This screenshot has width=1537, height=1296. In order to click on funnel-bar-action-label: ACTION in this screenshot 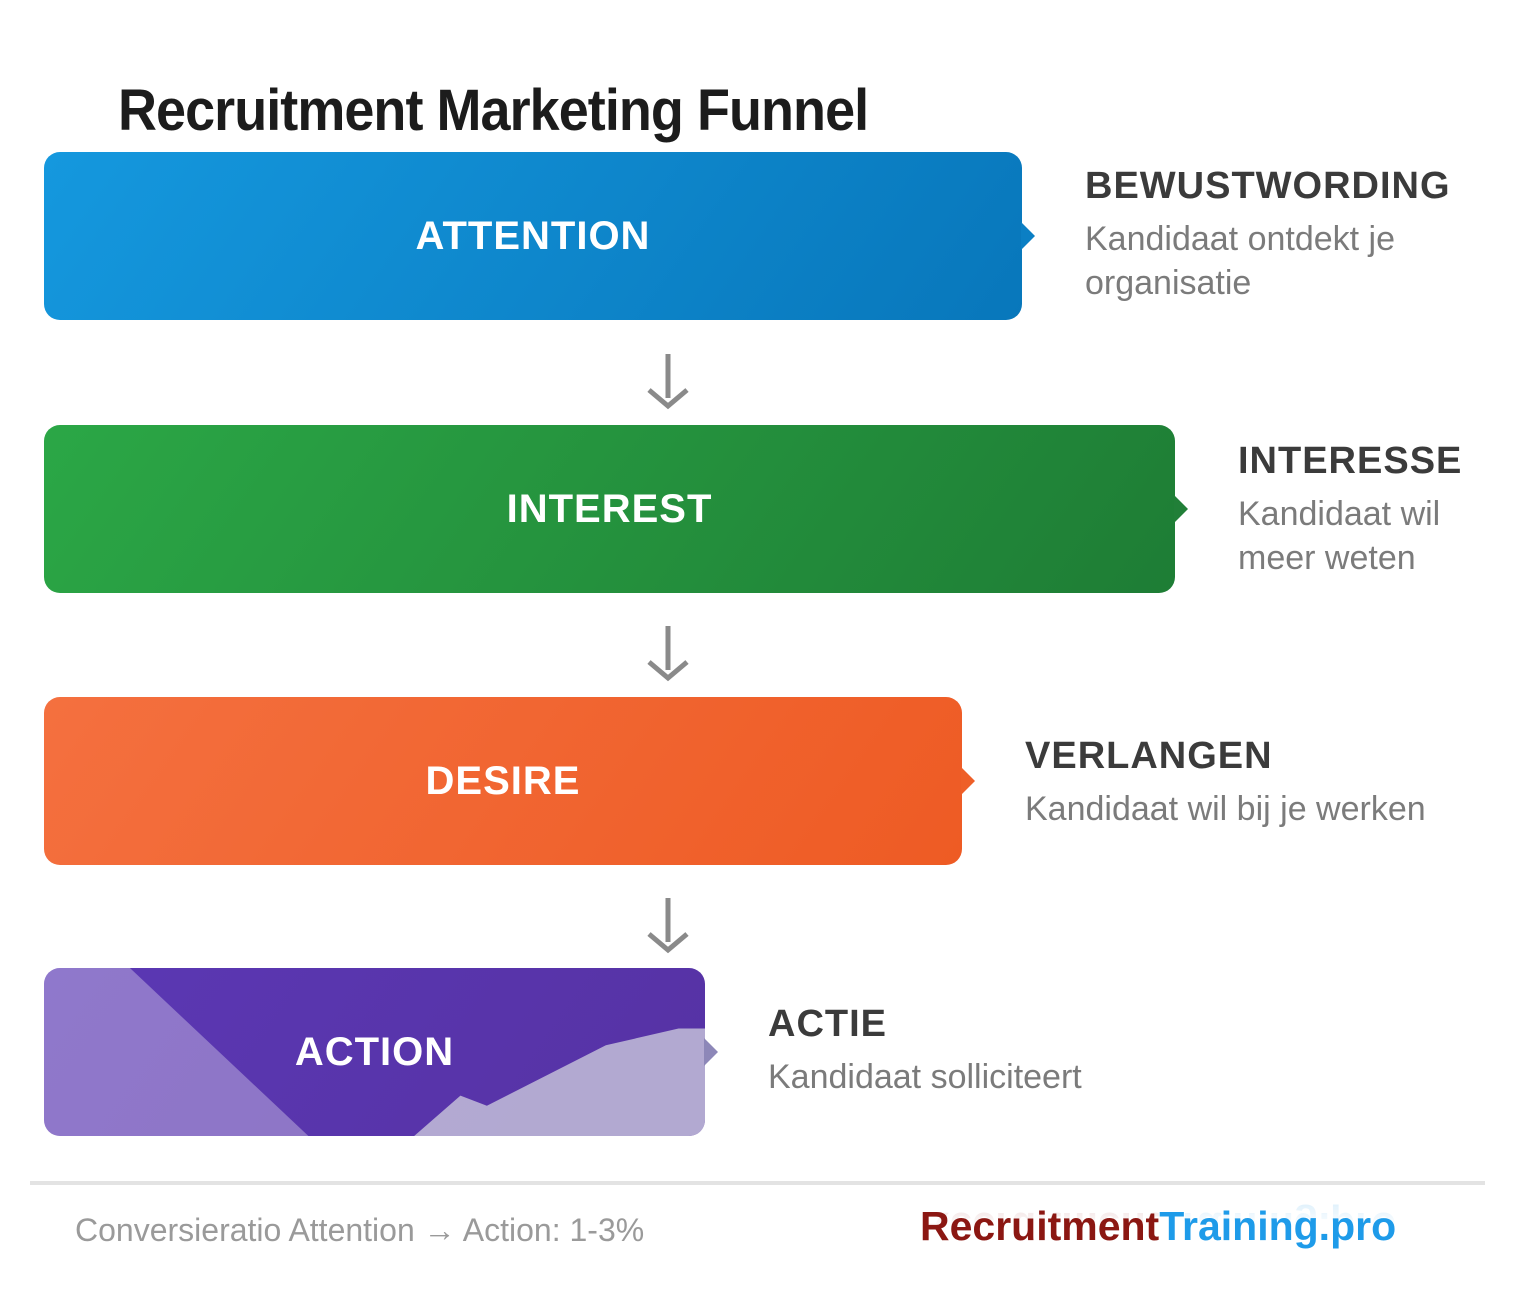, I will do `click(374, 1051)`.